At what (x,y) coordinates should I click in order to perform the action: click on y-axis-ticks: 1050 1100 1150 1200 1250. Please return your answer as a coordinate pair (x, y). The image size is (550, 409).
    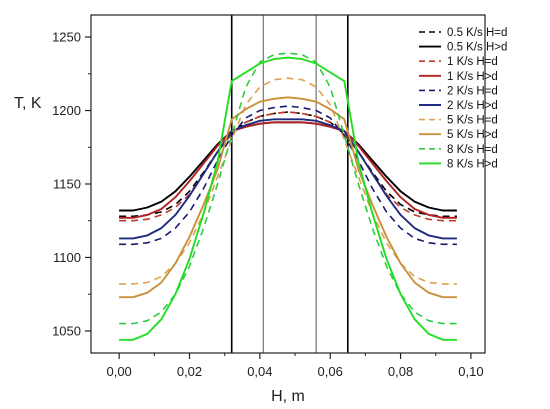
    Looking at the image, I should click on (71, 184).